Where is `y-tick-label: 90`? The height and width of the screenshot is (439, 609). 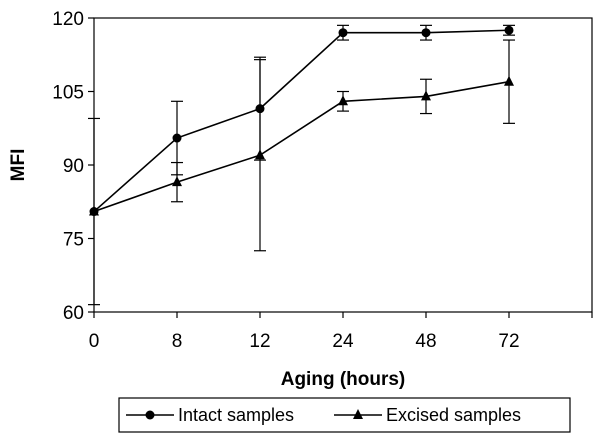 y-tick-label: 90 is located at coordinates (73, 166).